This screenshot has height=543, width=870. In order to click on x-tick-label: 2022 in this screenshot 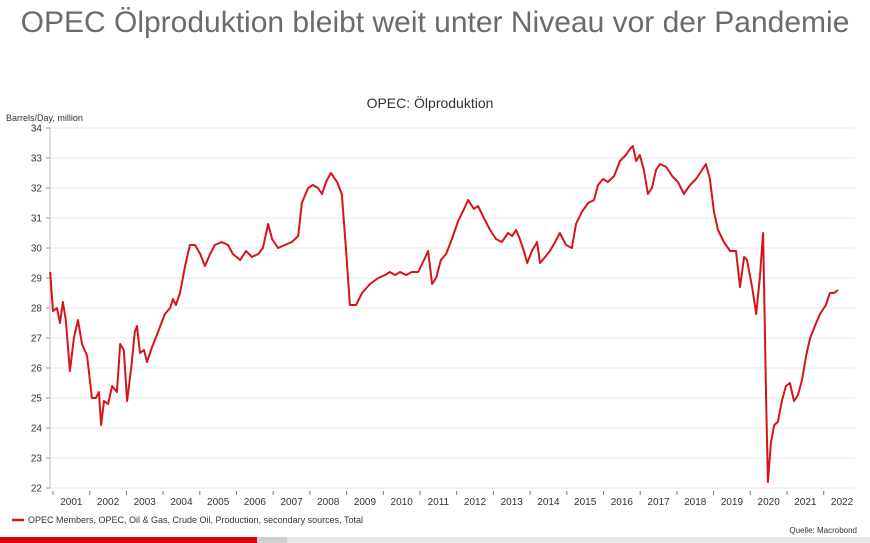, I will do `click(842, 502)`.